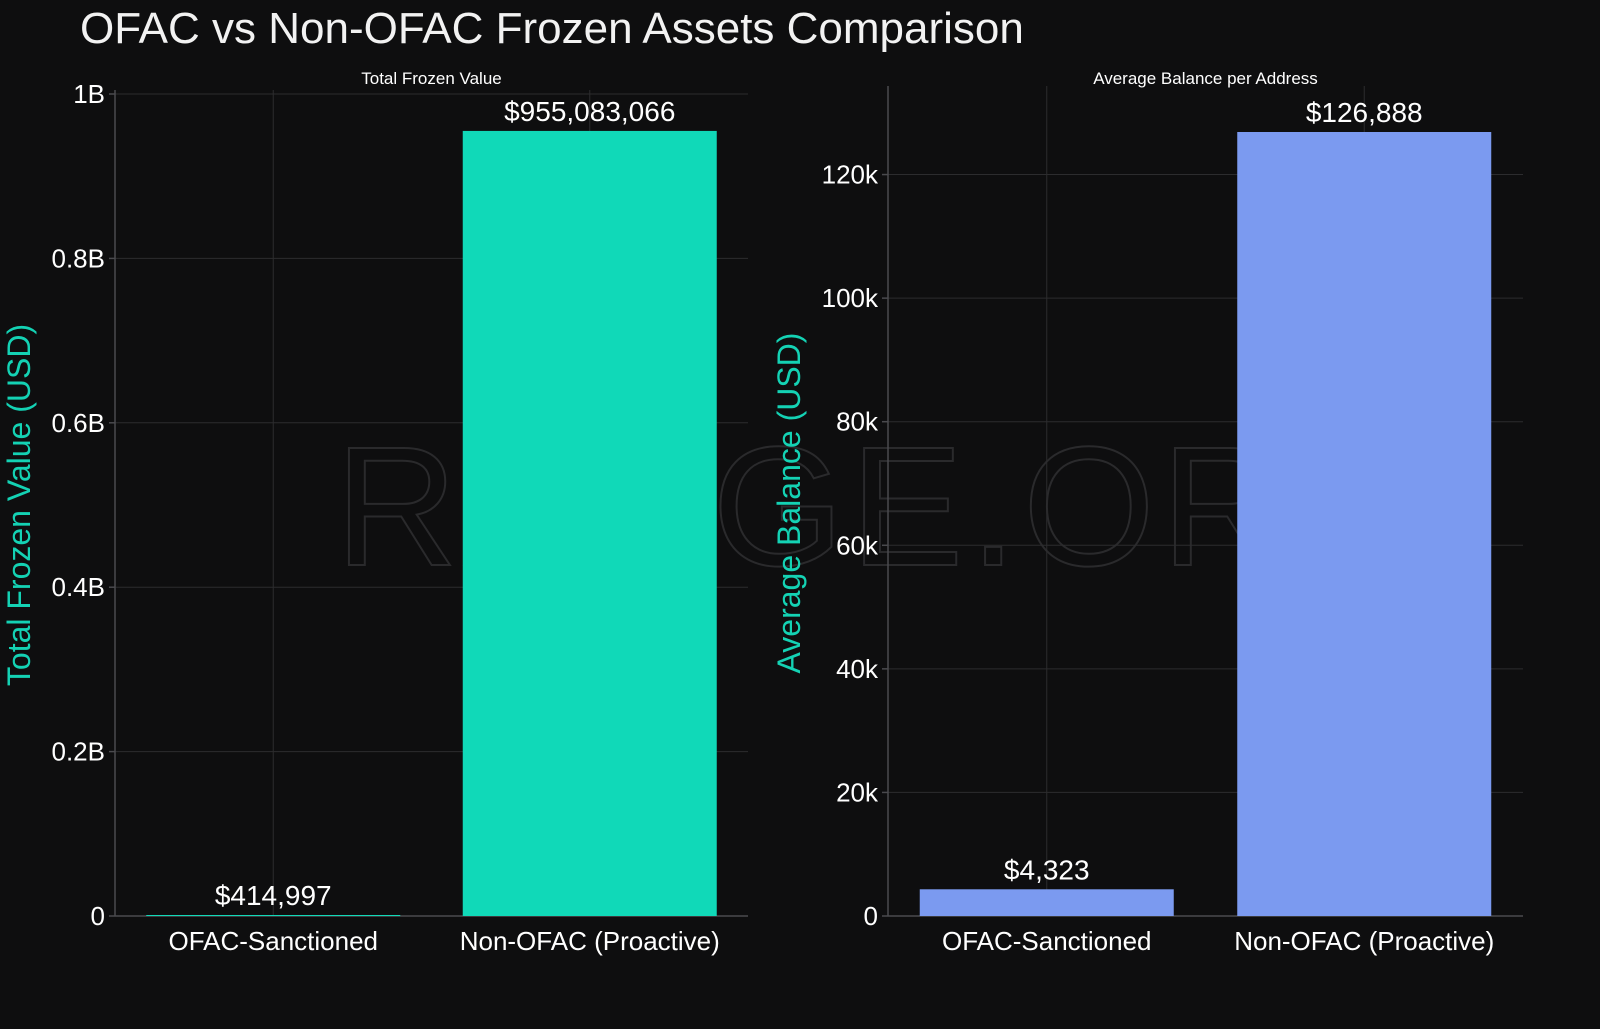 The height and width of the screenshot is (1029, 1600). What do you see at coordinates (1205, 78) in the screenshot?
I see `subplot-title: Average Balance per Address` at bounding box center [1205, 78].